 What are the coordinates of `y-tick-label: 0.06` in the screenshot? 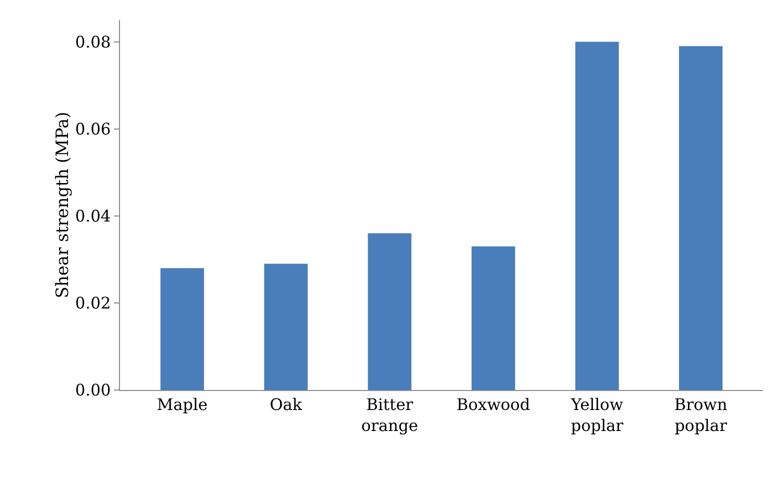 It's located at (93, 128).